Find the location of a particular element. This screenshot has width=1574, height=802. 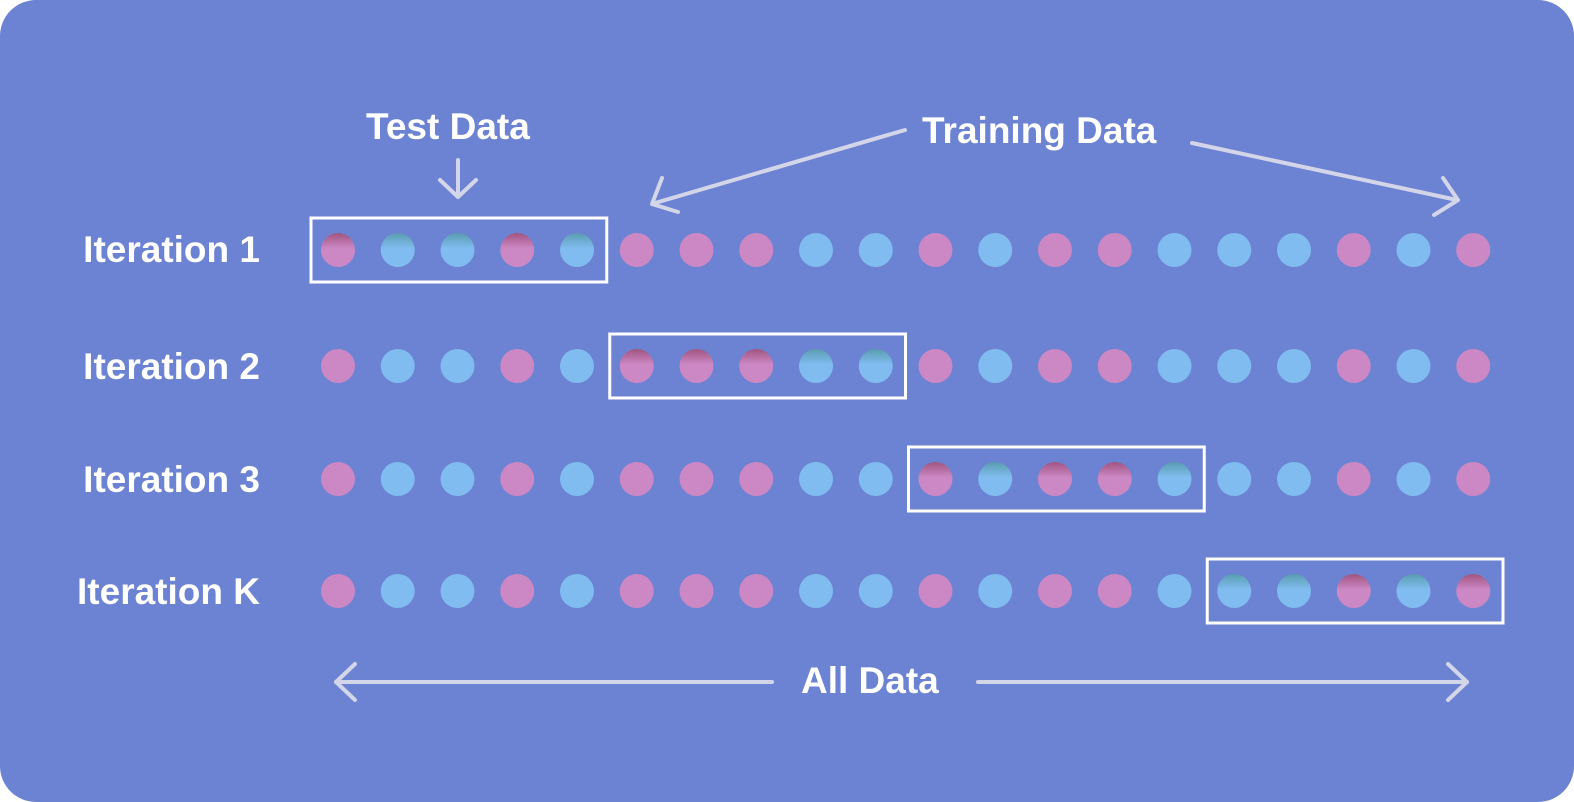

training-data-arrow-right is located at coordinates (1325, 179).